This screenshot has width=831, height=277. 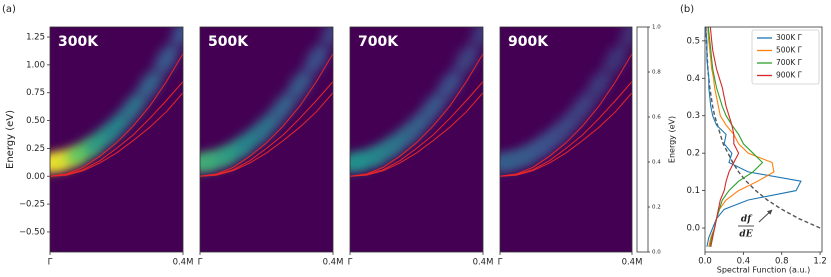 I want to click on legend-label: 900K Γ, so click(x=789, y=75).